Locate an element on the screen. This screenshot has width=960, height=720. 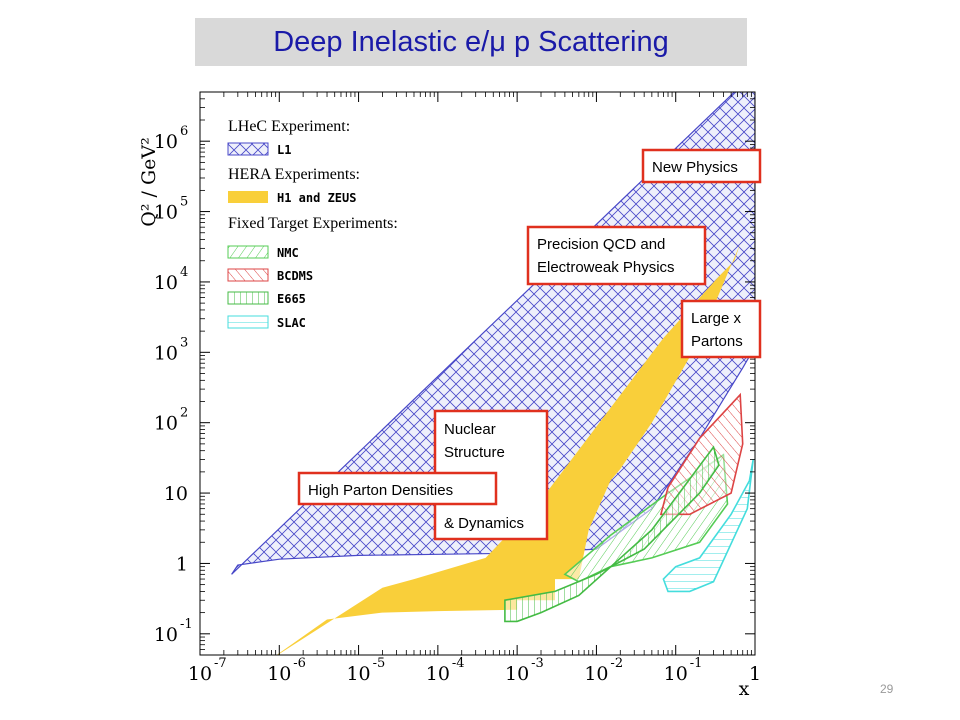
x-tick-exponent: -5 is located at coordinates (379, 663).